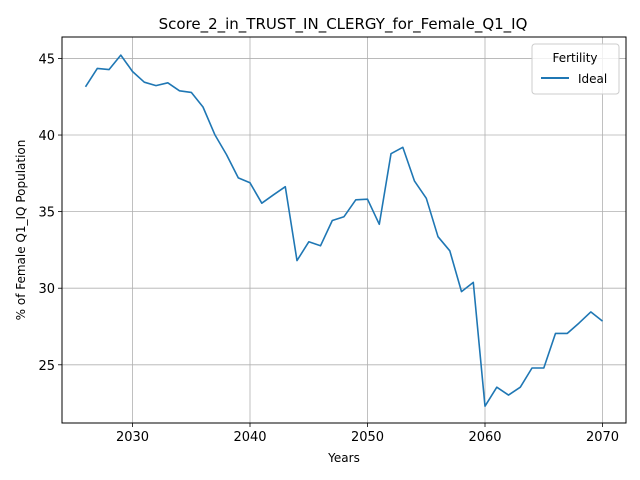 Image resolution: width=640 pixels, height=480 pixels. Describe the element at coordinates (46, 136) in the screenshot. I see `y-tick-label: 40` at that location.